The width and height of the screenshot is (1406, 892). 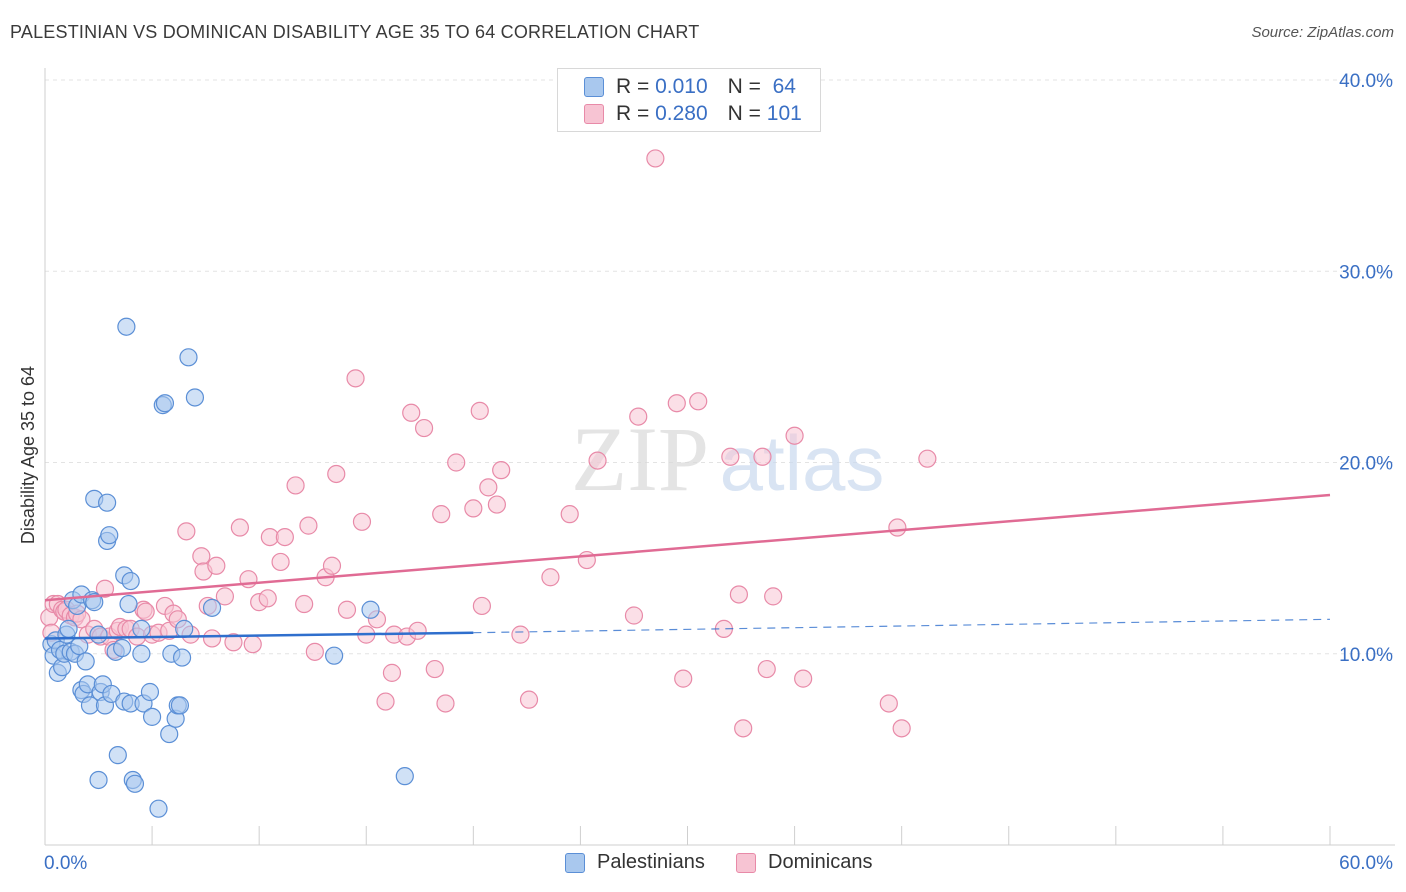 What do you see at coordinates (784, 113) in the screenshot?
I see `legend-n-value: 101` at bounding box center [784, 113].